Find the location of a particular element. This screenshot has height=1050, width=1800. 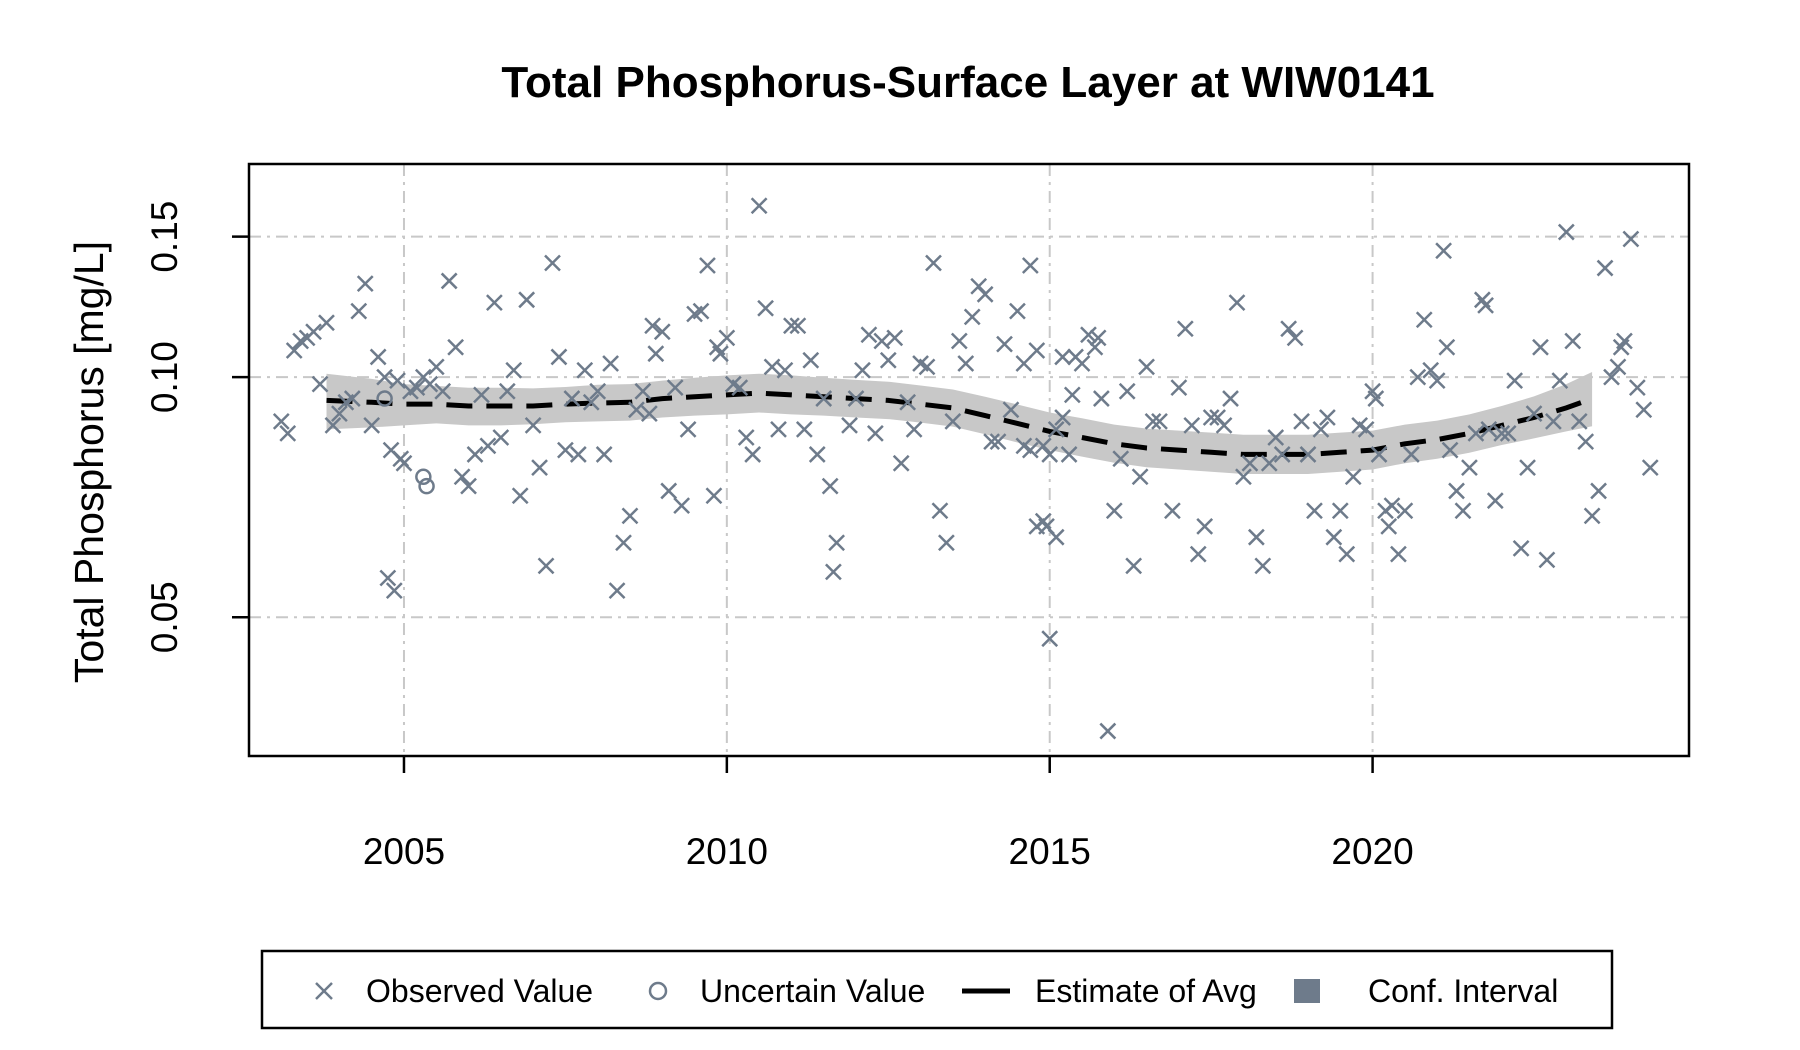

uncertain-point is located at coordinates (423, 477).